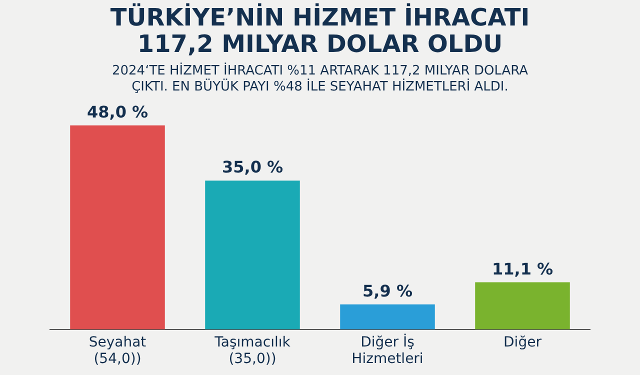 The image size is (640, 375). Describe the element at coordinates (523, 342) in the screenshot. I see `x-tick-label: Diğer` at that location.